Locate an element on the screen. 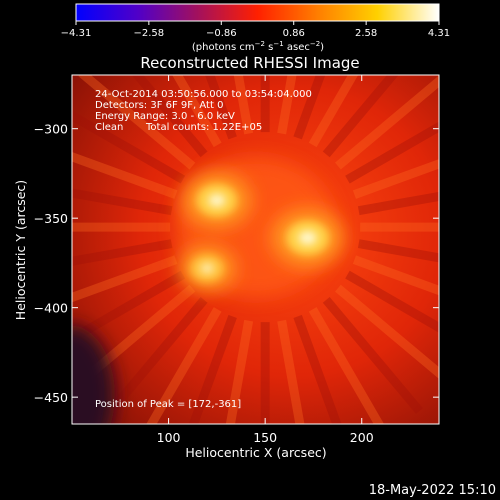  annotation-time-range: 24-Oct-2014 03:50:56.000 to 03:54:04.000 is located at coordinates (203, 94).